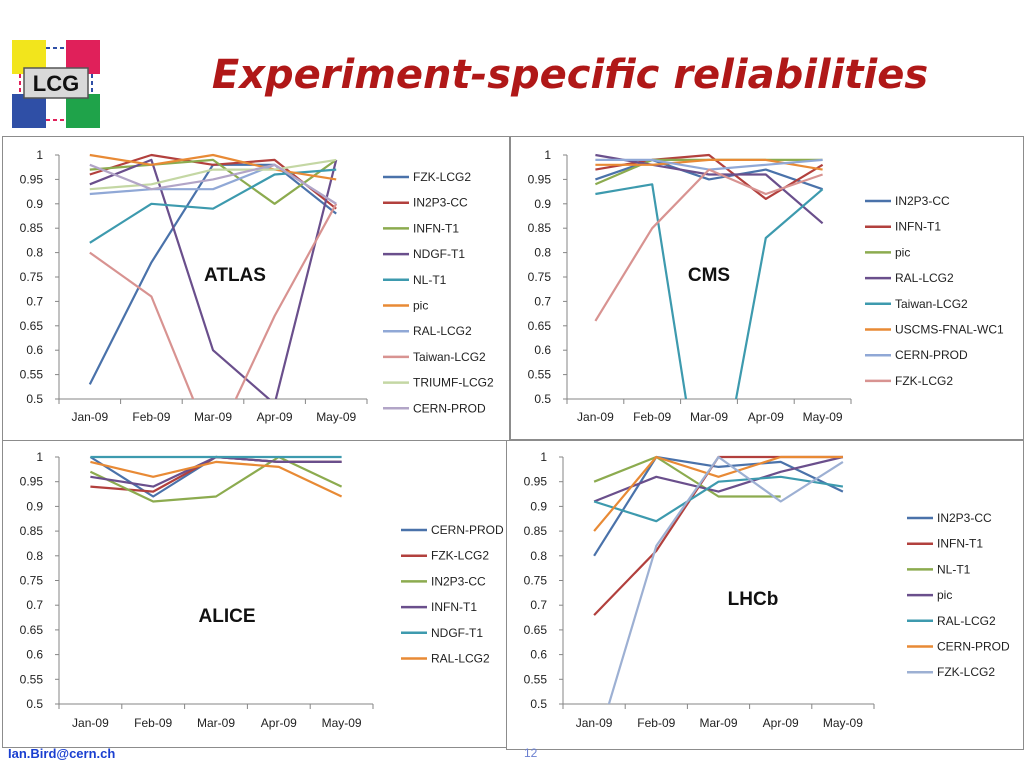 This screenshot has height=768, width=1024. What do you see at coordinates (709, 275) in the screenshot?
I see `chart-experiment-label: CMS` at bounding box center [709, 275].